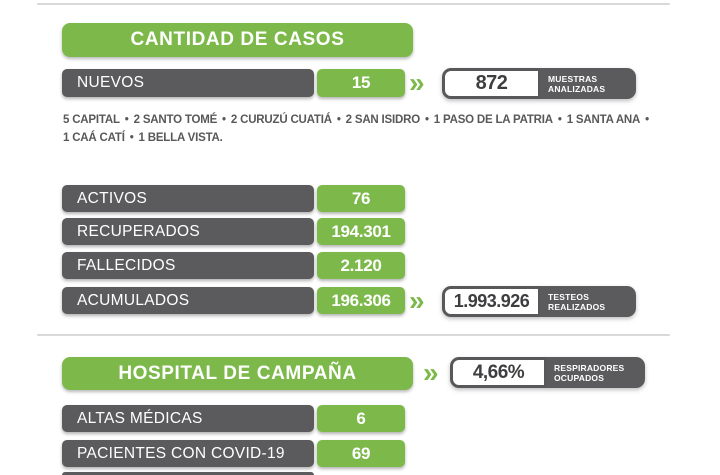 The image size is (720, 475). Describe the element at coordinates (353, 4) in the screenshot. I see `top-divider` at that location.